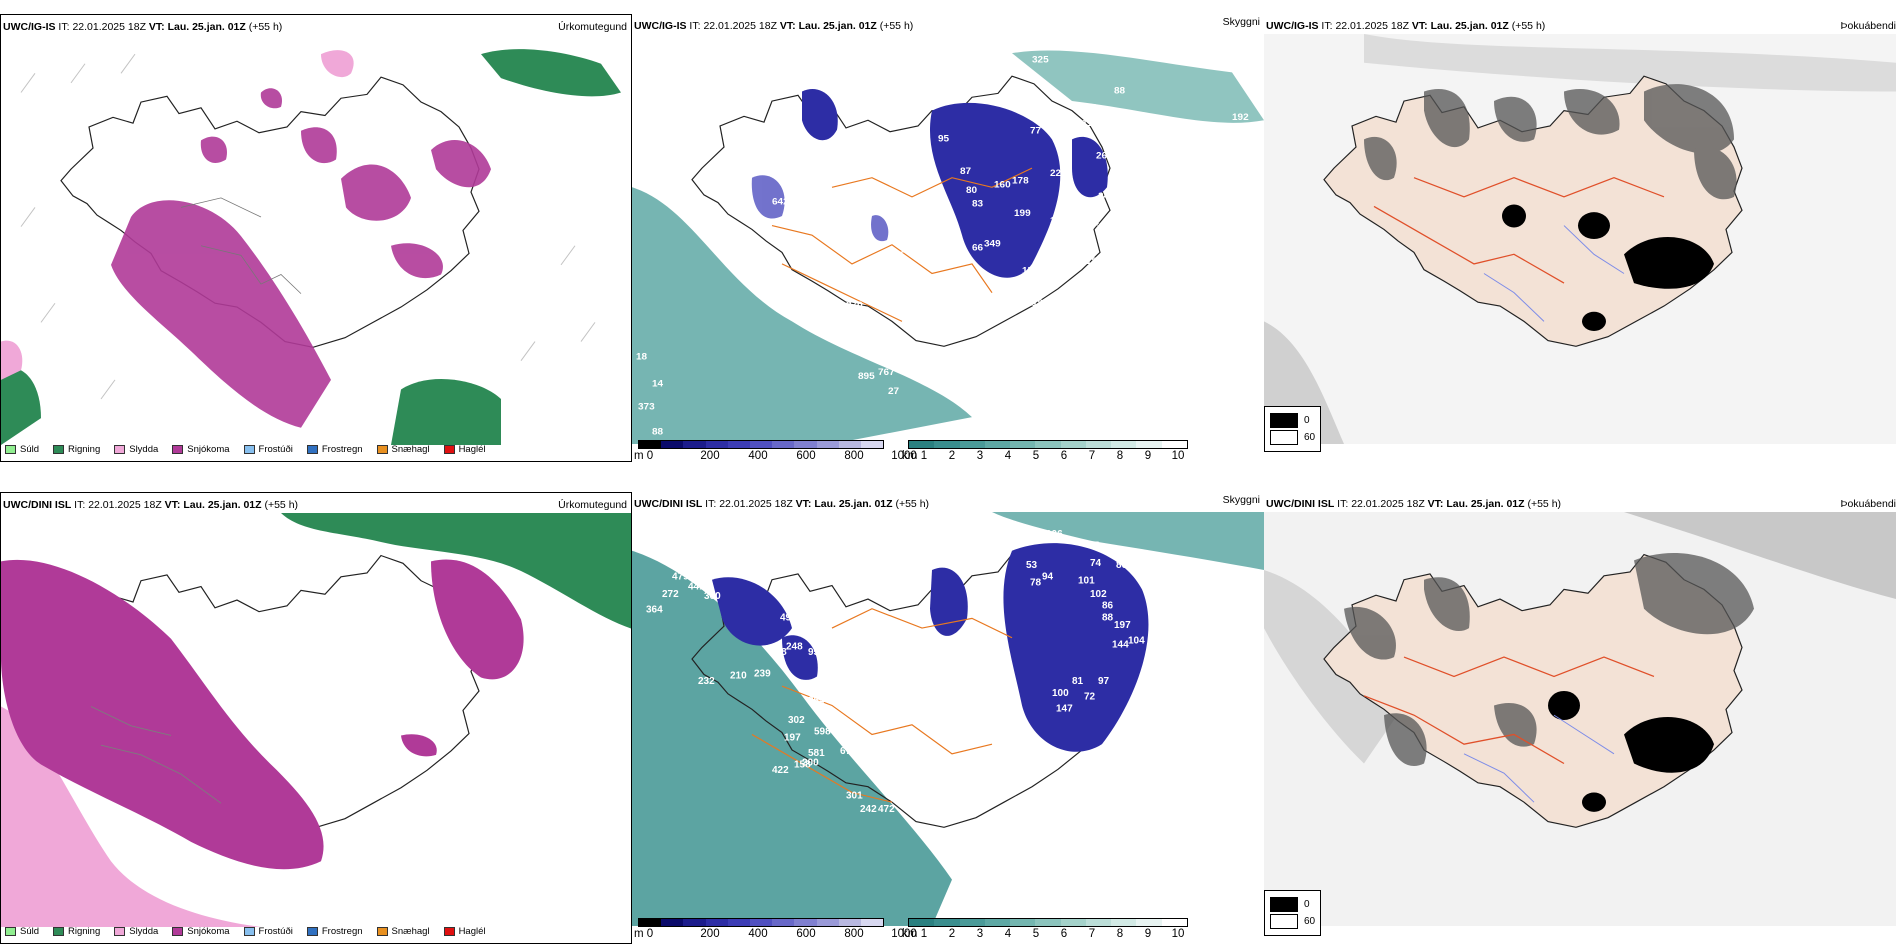 The image size is (1900, 950). What do you see at coordinates (726, 573) in the screenshot?
I see `cloud-base-value-label: 205` at bounding box center [726, 573].